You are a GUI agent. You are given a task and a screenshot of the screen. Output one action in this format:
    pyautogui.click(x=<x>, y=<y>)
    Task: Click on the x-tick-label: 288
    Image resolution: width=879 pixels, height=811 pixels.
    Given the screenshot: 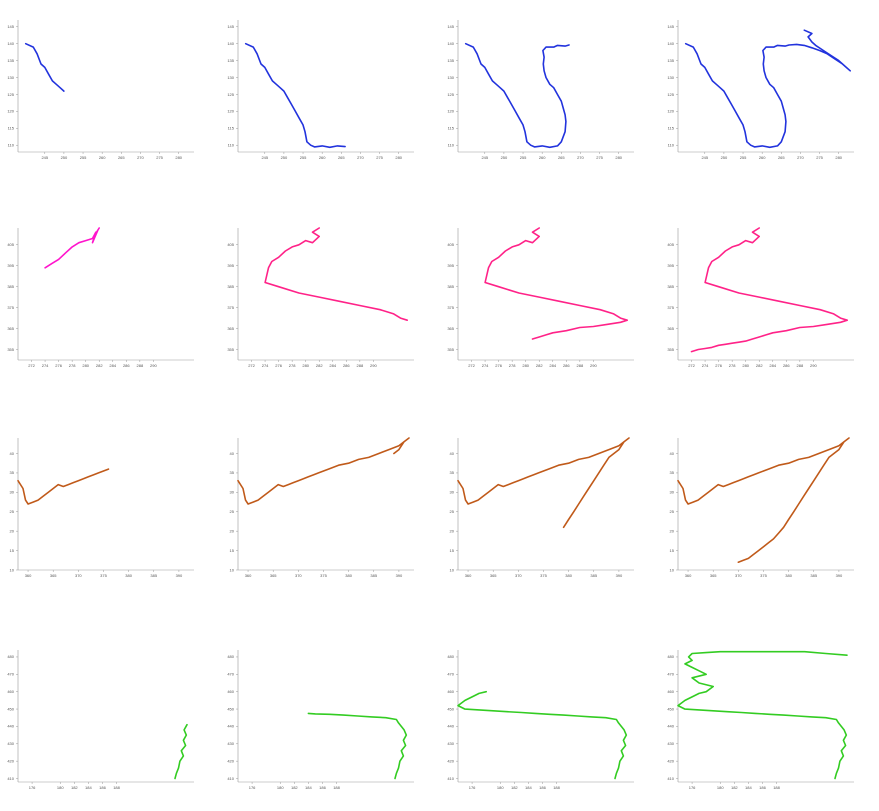 What is the action you would take?
    pyautogui.click(x=800, y=365)
    